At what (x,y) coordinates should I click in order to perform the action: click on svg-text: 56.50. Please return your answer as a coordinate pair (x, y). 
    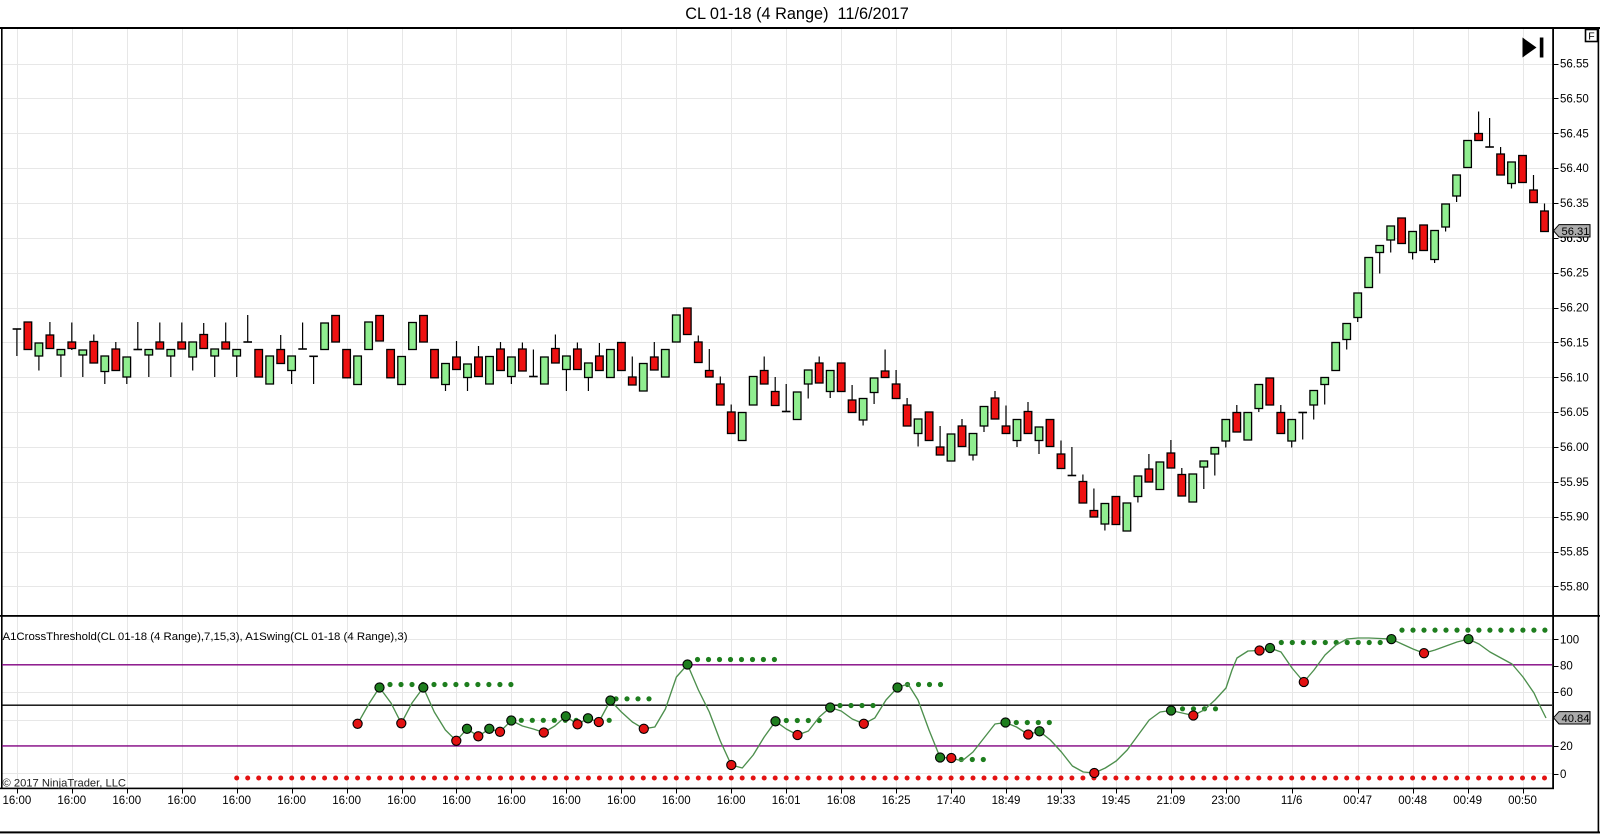
    Looking at the image, I should click on (1574, 100).